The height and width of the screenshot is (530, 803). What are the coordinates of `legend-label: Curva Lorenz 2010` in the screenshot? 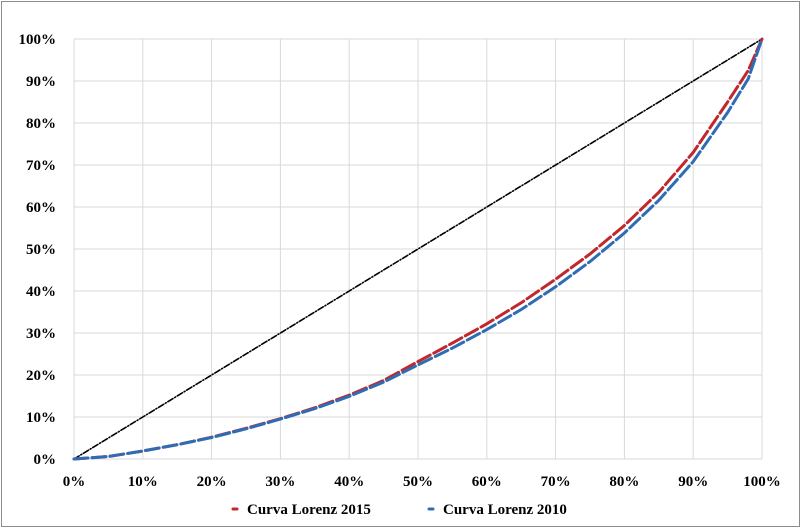 It's located at (505, 510).